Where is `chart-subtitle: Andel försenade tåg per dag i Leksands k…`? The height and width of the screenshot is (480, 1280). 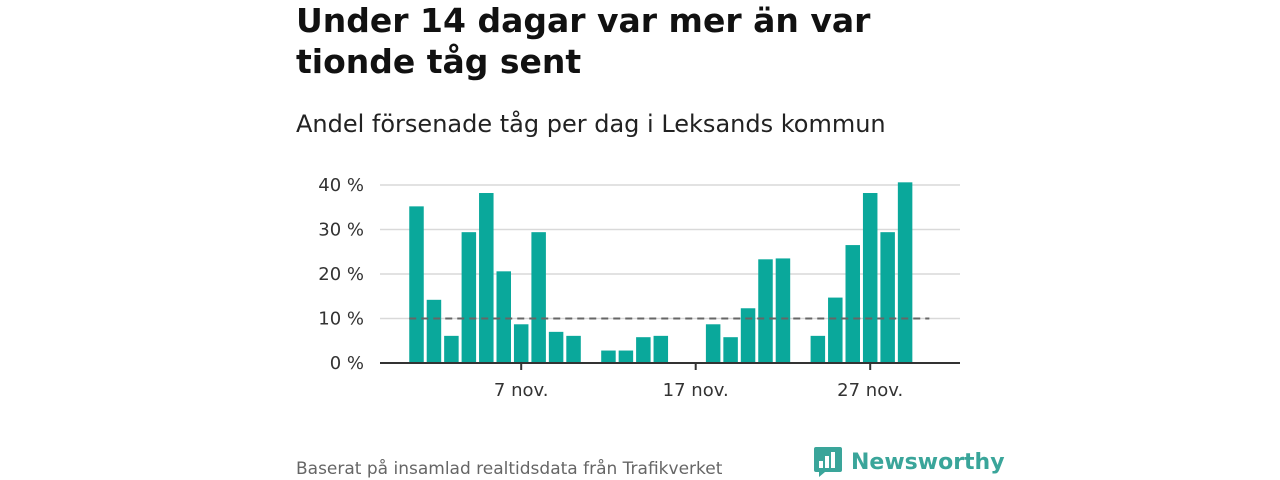 chart-subtitle: Andel försenade tåg per dag i Leksands k… is located at coordinates (591, 124).